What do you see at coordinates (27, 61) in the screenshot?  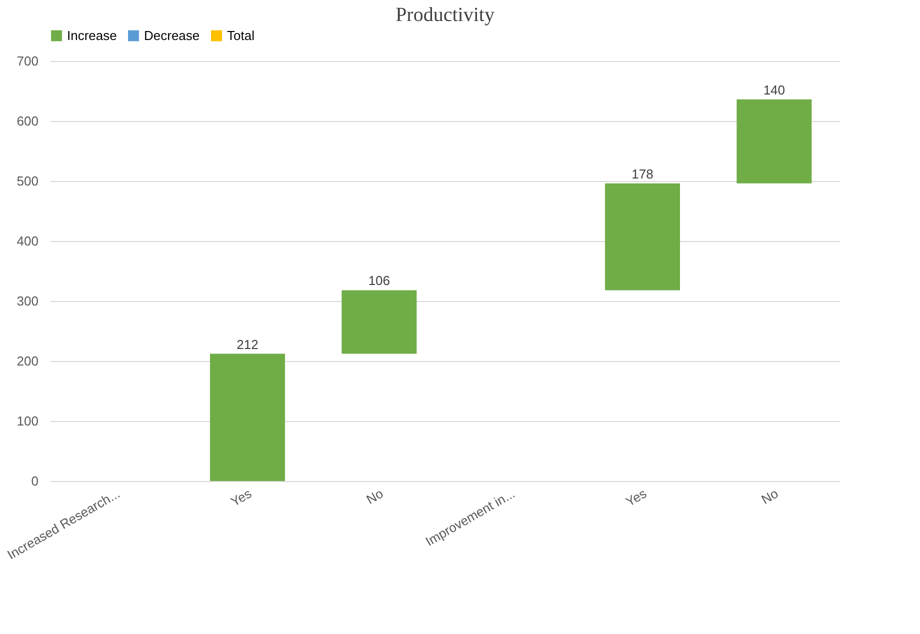 I see `y-tick-label: 700` at bounding box center [27, 61].